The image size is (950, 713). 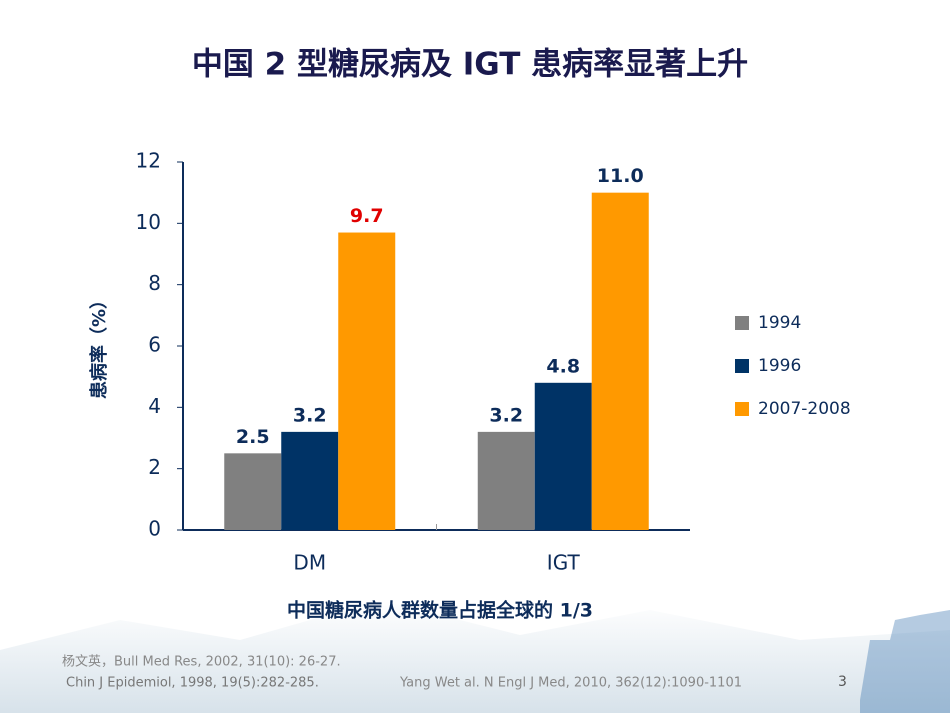 I want to click on y-tick-label: 0, so click(x=154, y=529).